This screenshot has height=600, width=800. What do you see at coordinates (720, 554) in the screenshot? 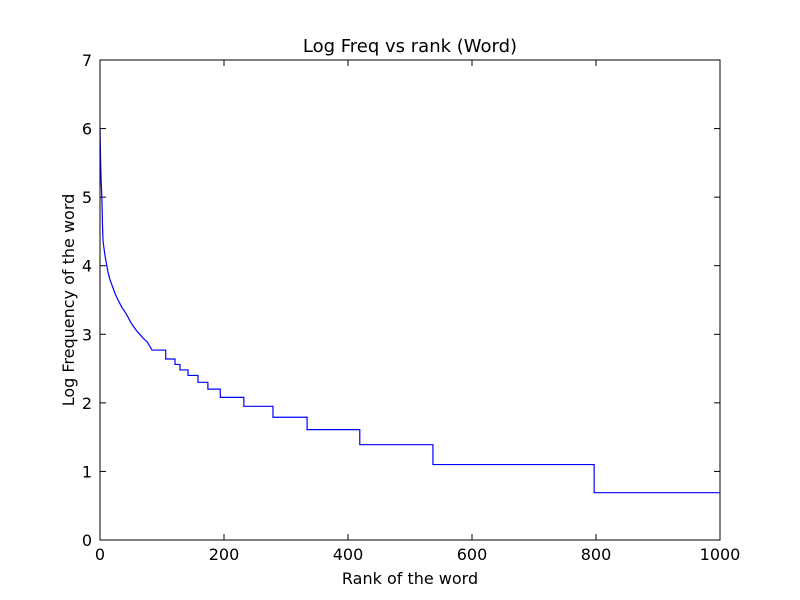
I see `x-tick-label: 1000` at bounding box center [720, 554].